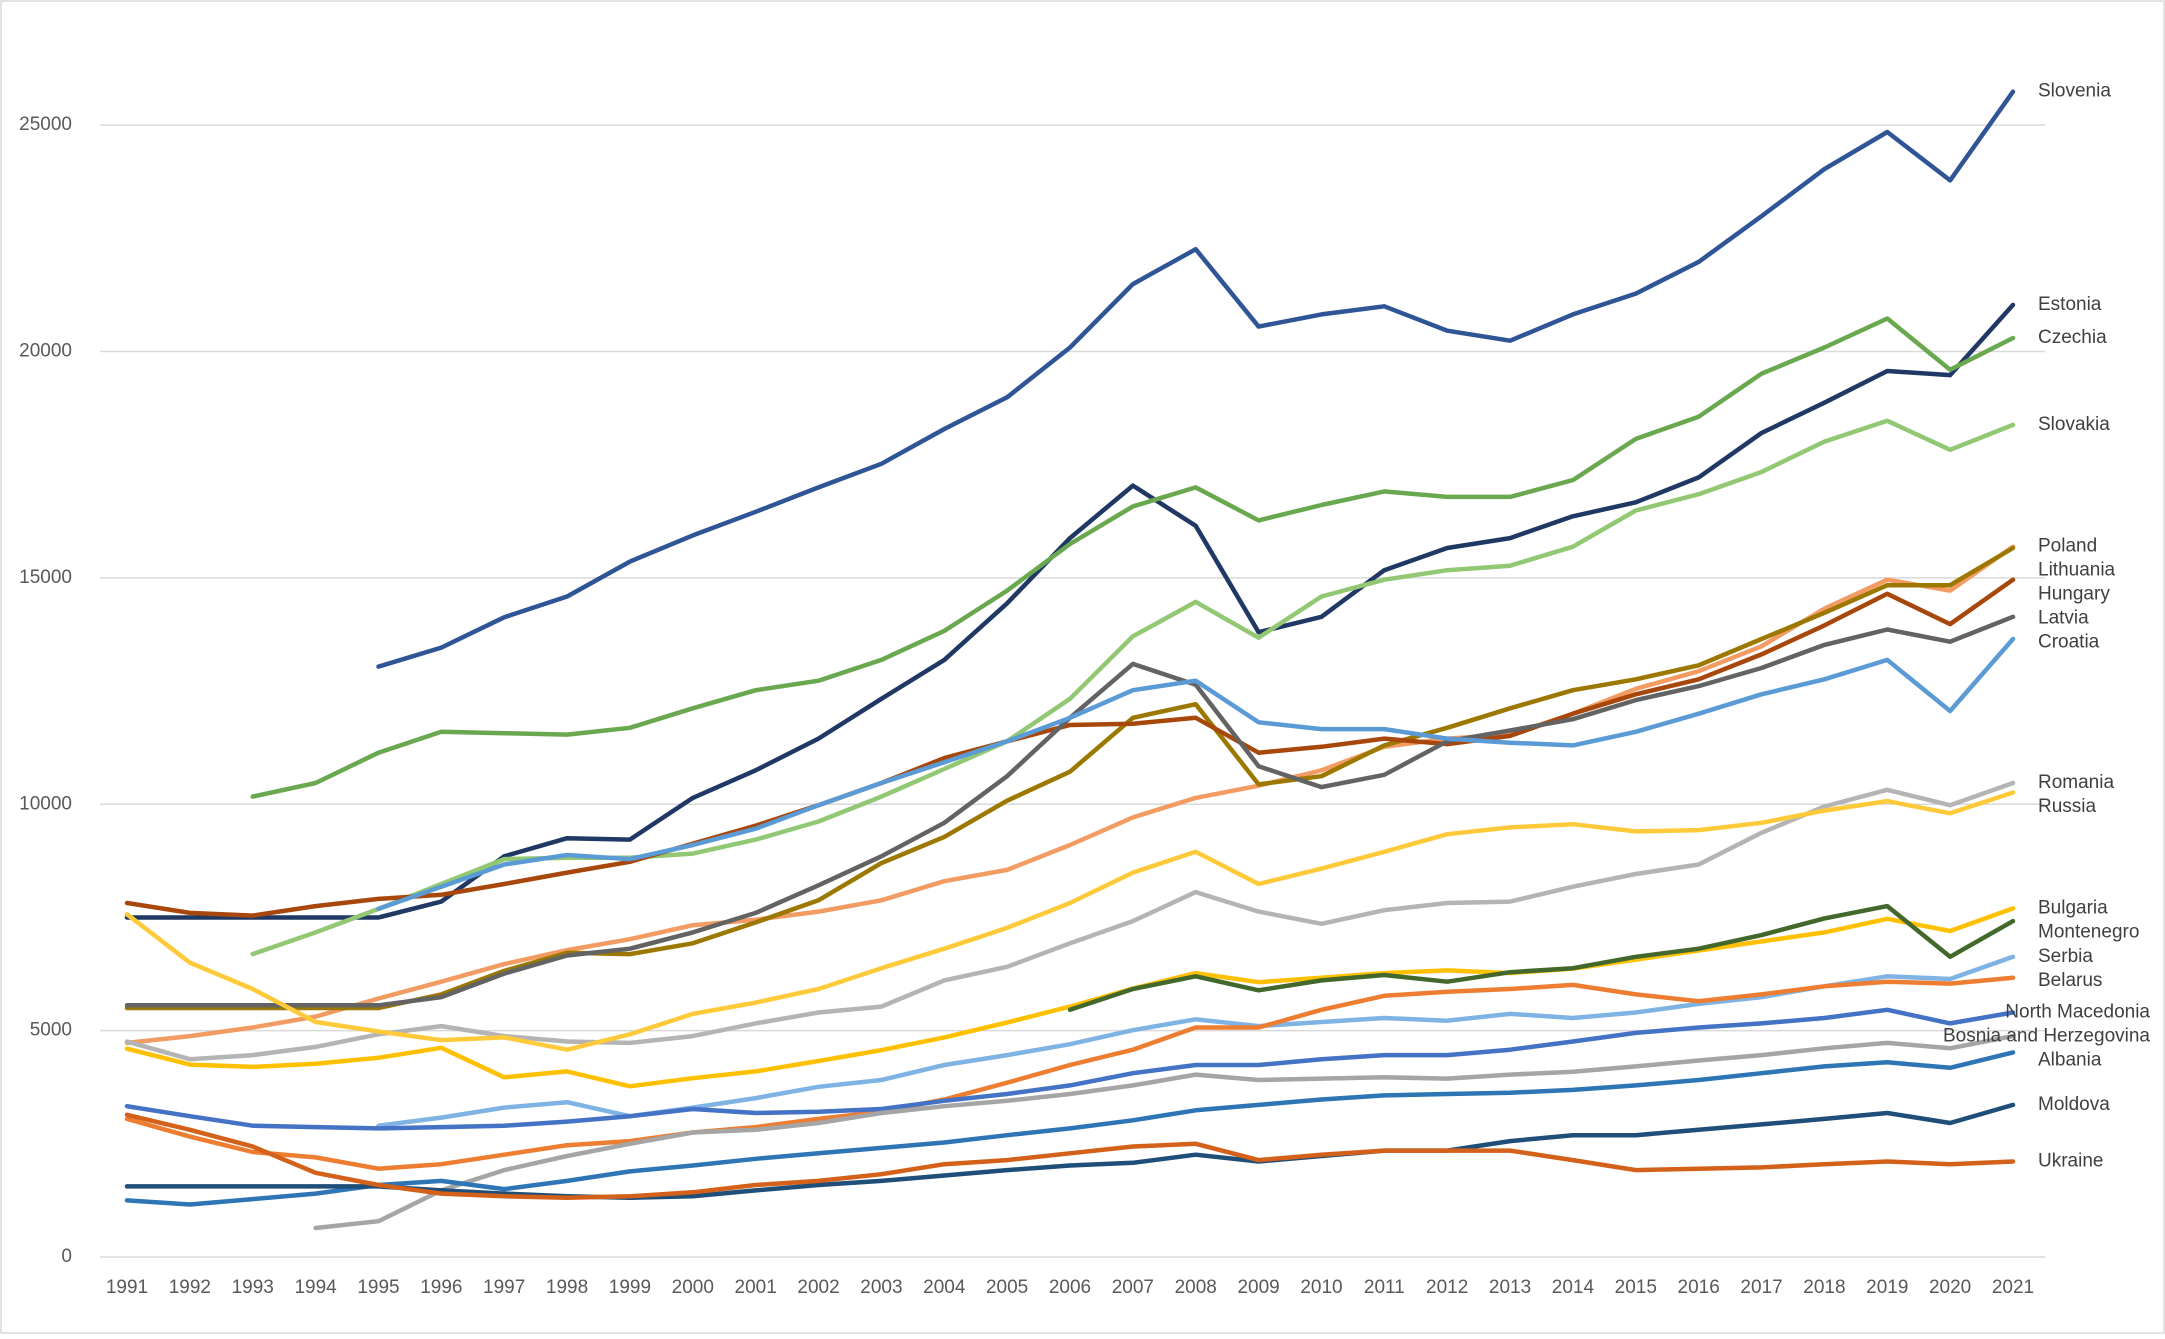  Describe the element at coordinates (1636, 1287) in the screenshot. I see `x-tick-label: 2015` at that location.